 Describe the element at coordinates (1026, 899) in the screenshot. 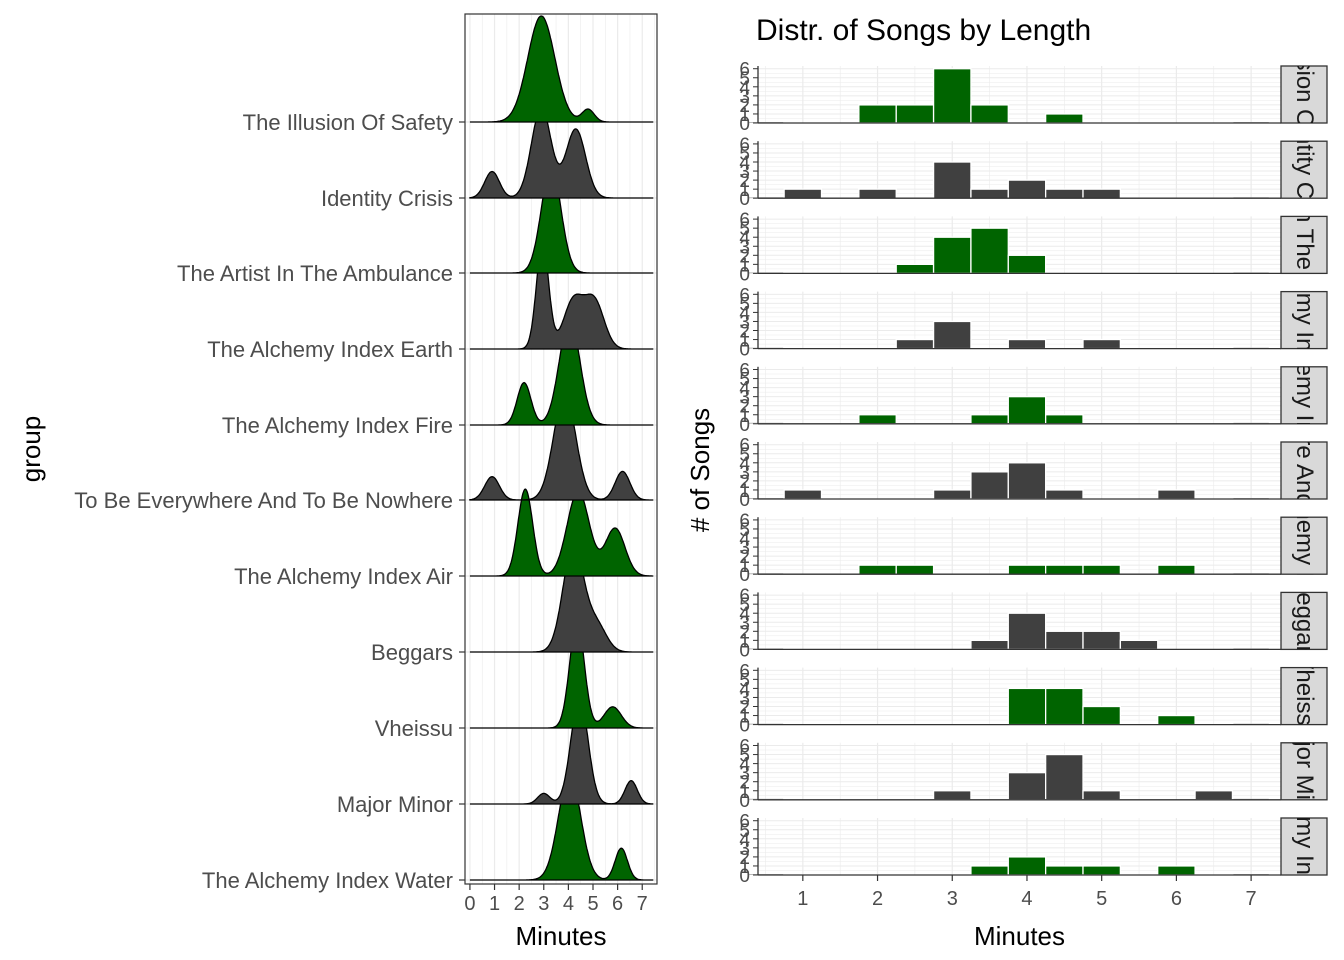

I see `x-tick-label: 4` at that location.